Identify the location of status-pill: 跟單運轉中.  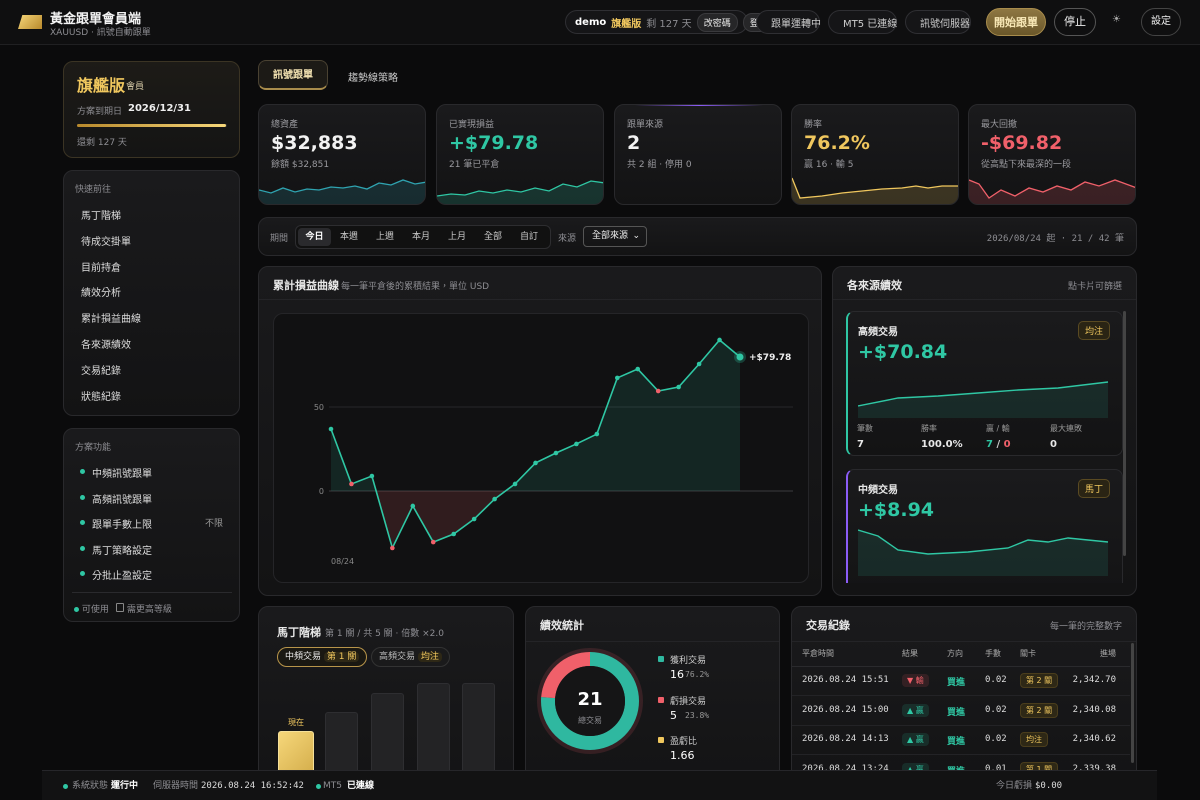
(788, 22).